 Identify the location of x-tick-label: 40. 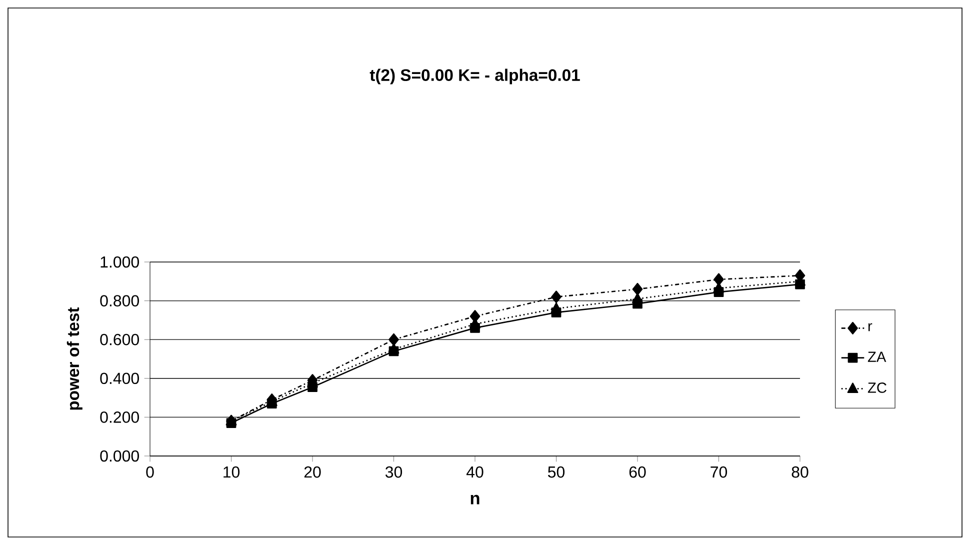
(475, 472).